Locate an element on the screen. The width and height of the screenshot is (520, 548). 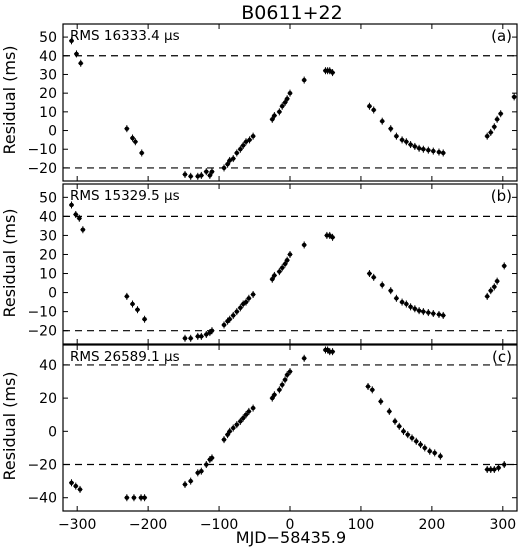
x-tick-label: −100 is located at coordinates (219, 525).